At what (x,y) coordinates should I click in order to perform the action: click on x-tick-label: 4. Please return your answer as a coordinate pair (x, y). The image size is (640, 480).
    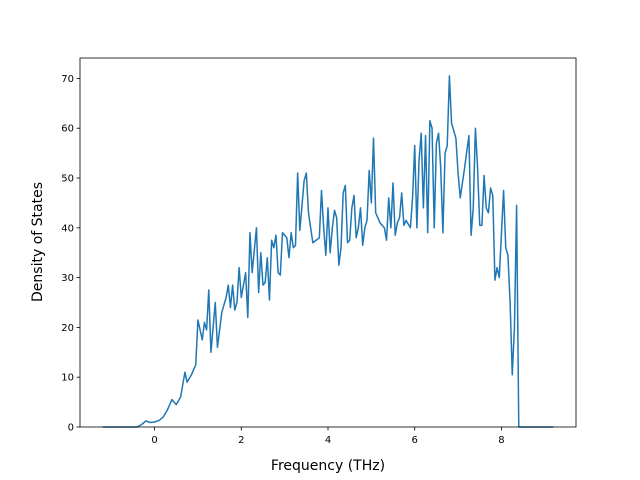
    Looking at the image, I should click on (328, 440).